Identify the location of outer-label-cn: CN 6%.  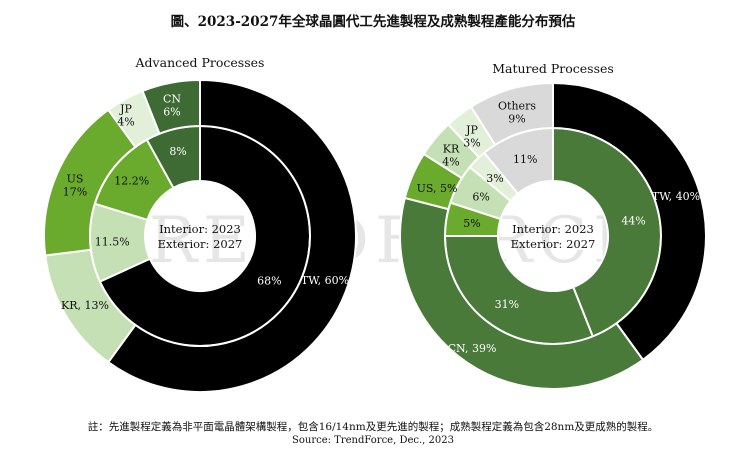
(172, 106).